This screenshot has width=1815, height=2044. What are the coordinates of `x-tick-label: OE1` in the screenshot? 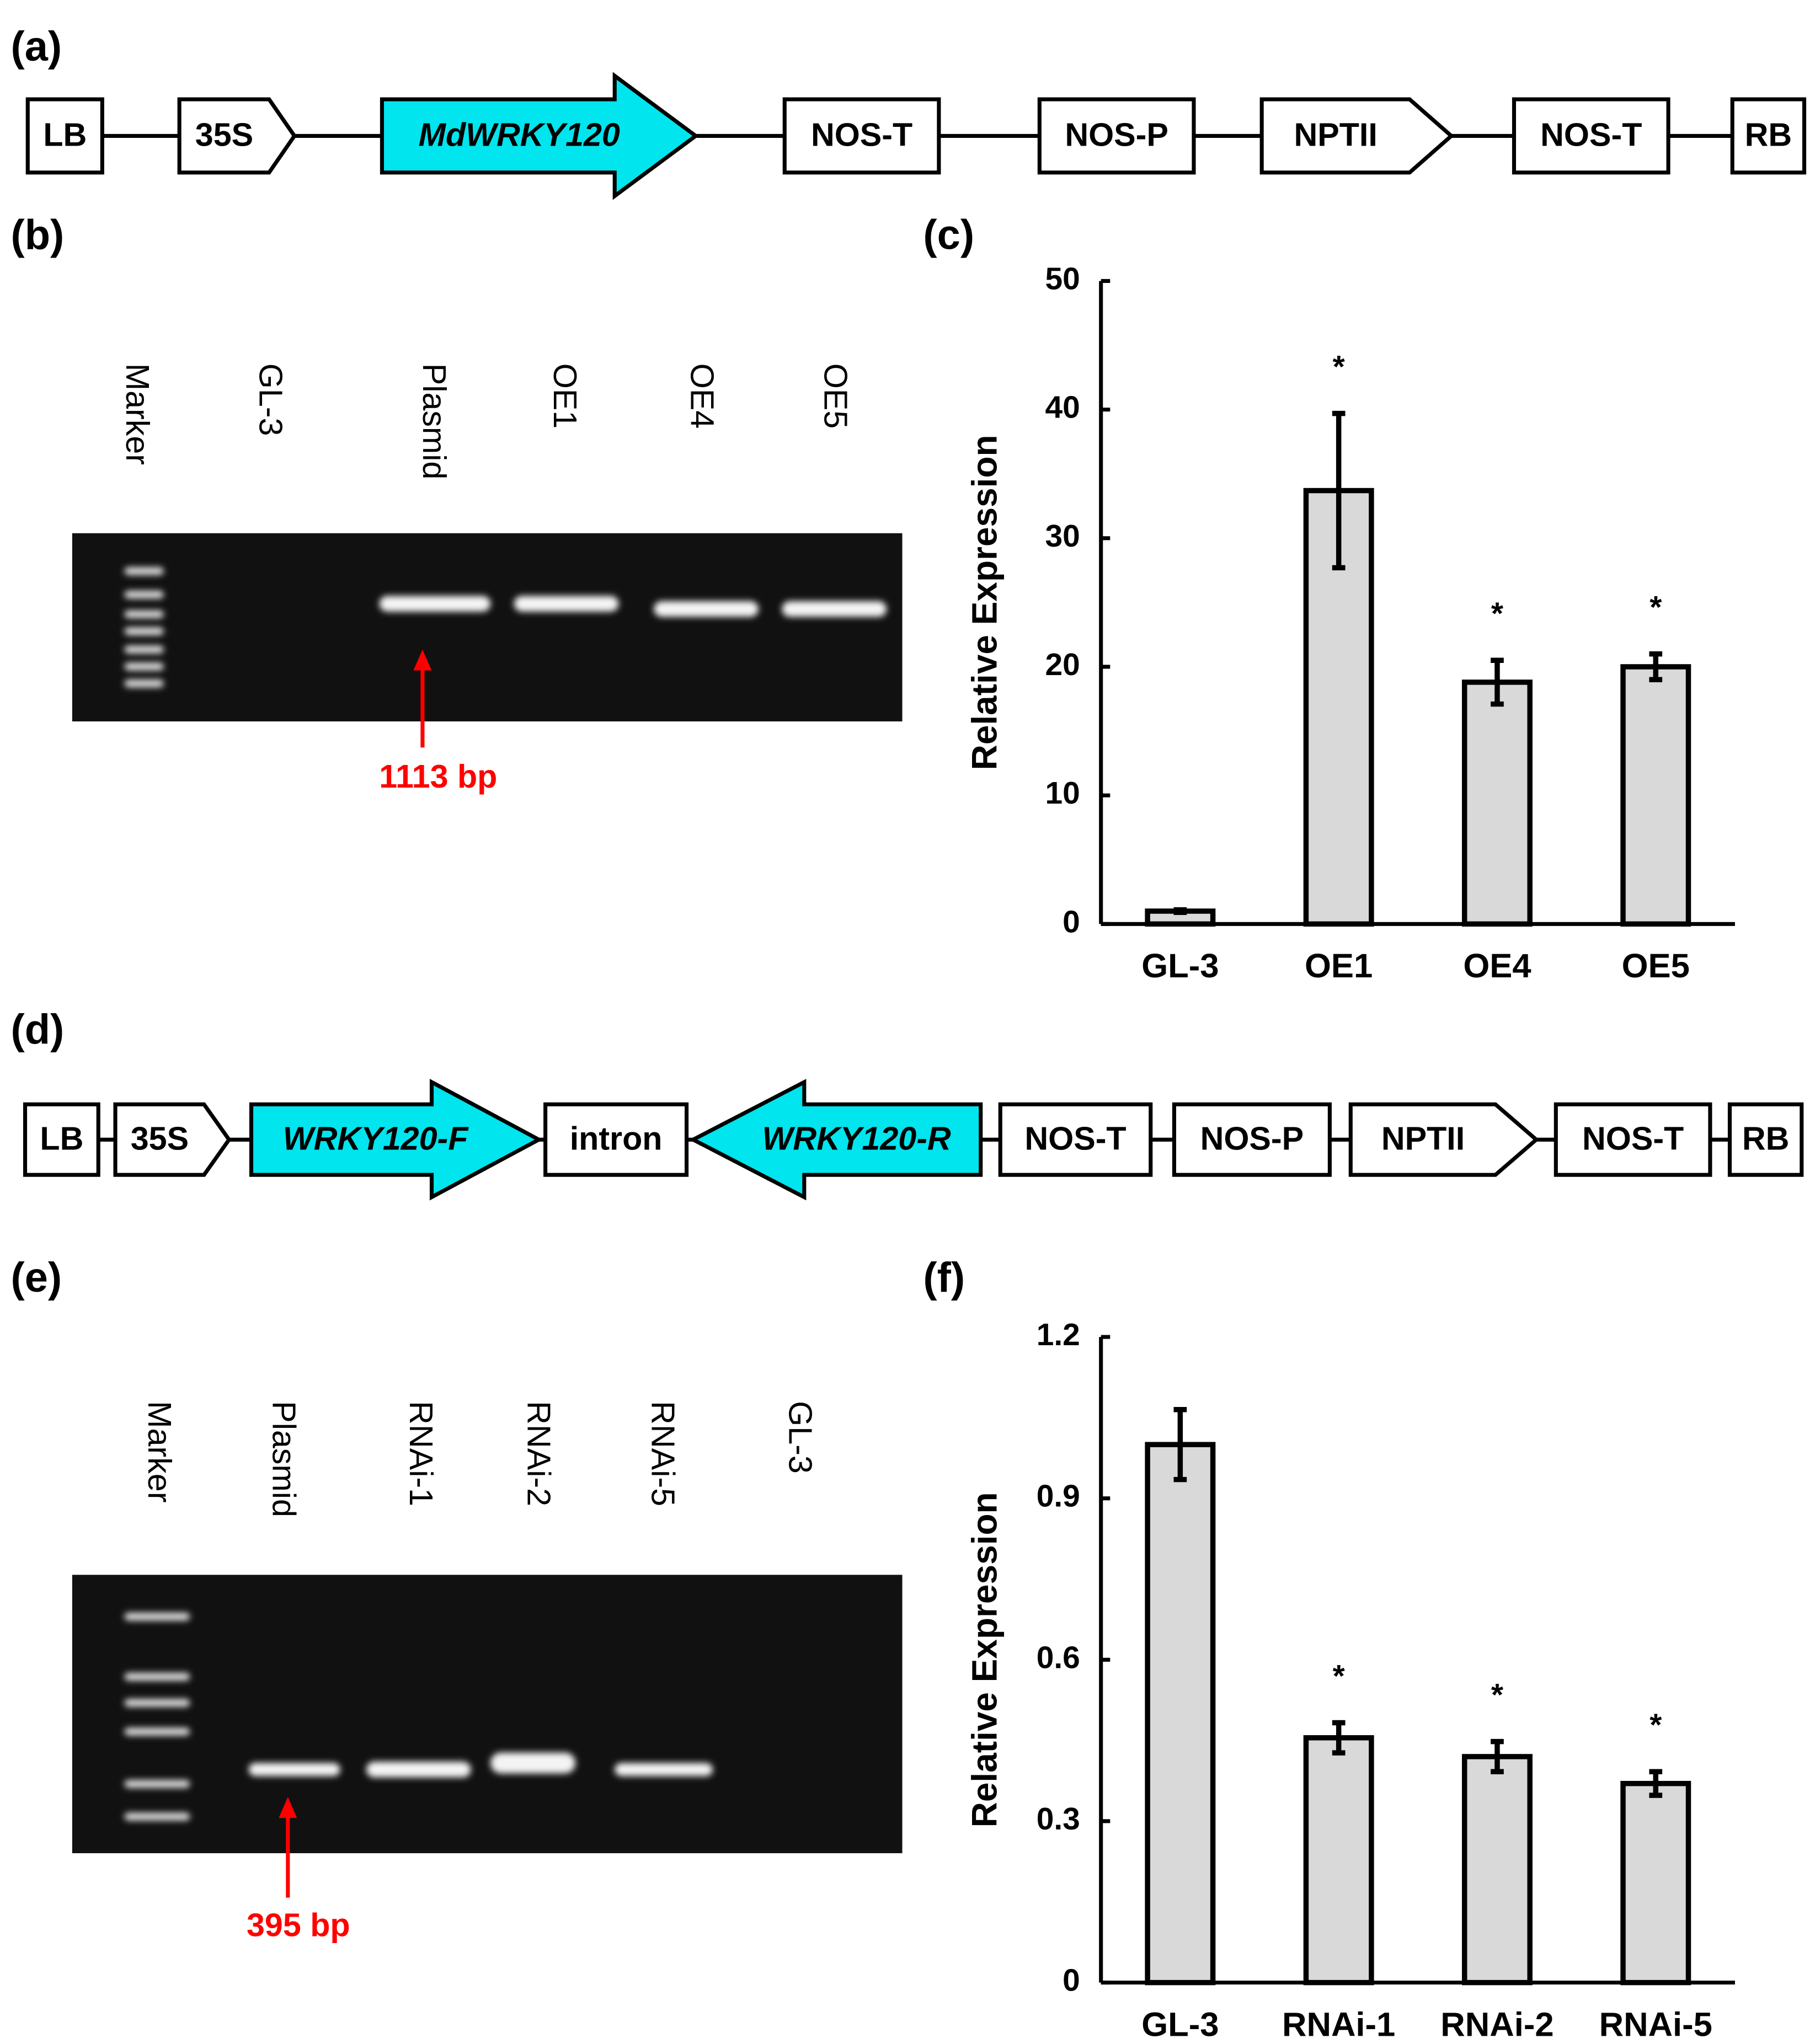 It's located at (1339, 966).